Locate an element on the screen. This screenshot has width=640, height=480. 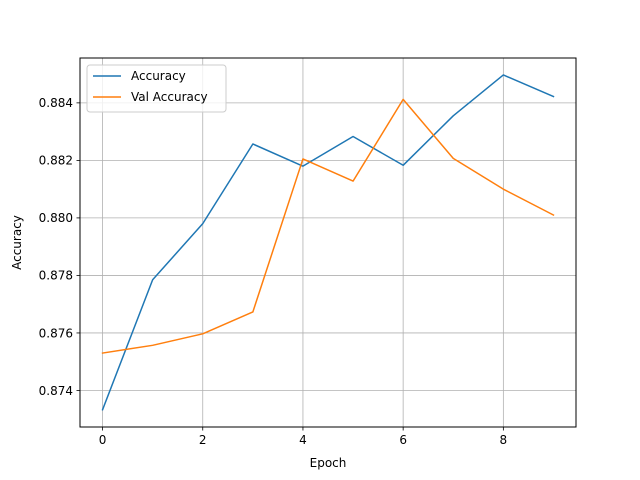
y-tick-label: 0.884 is located at coordinates (56, 103).